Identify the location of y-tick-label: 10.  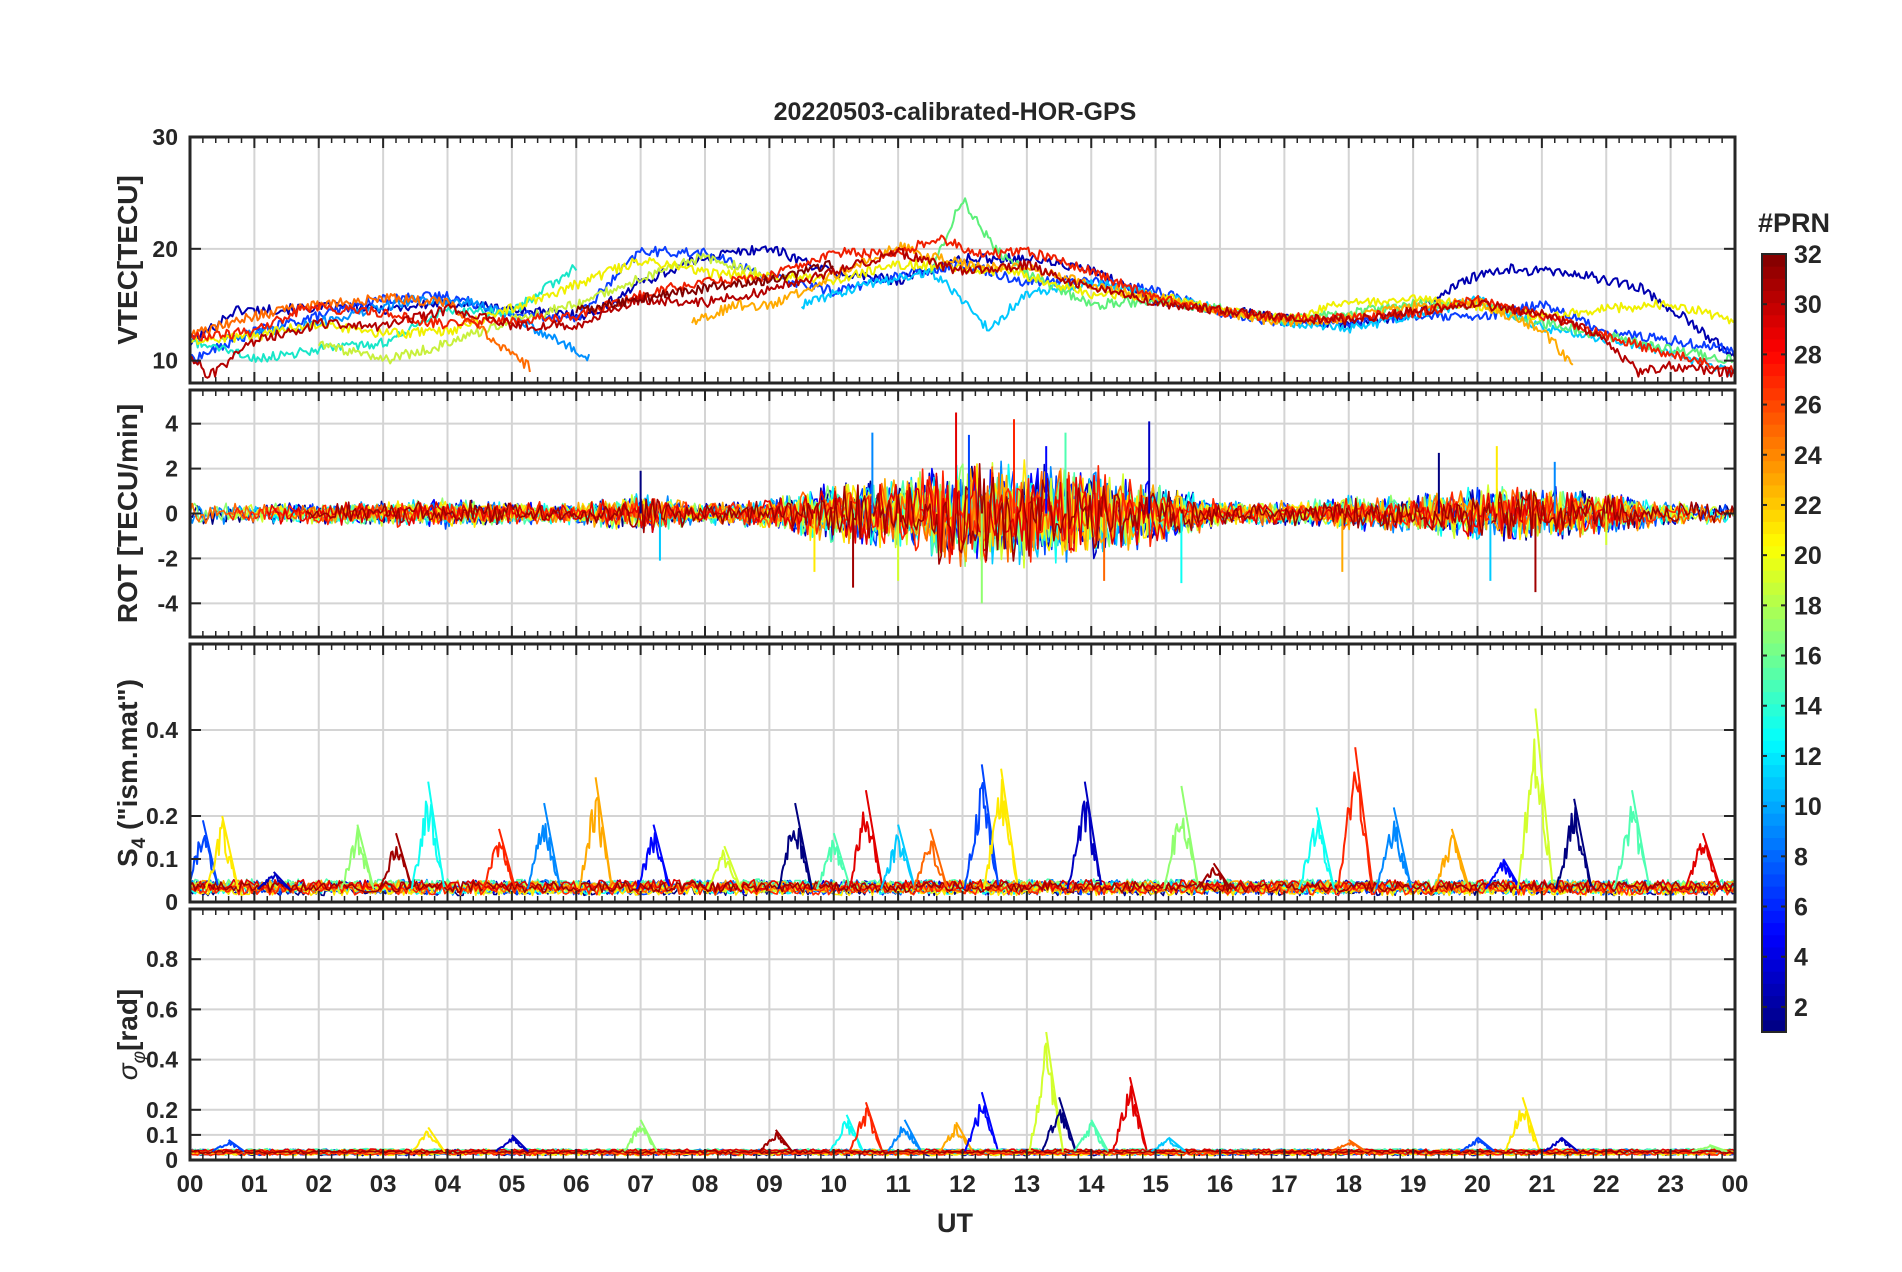
(165, 361).